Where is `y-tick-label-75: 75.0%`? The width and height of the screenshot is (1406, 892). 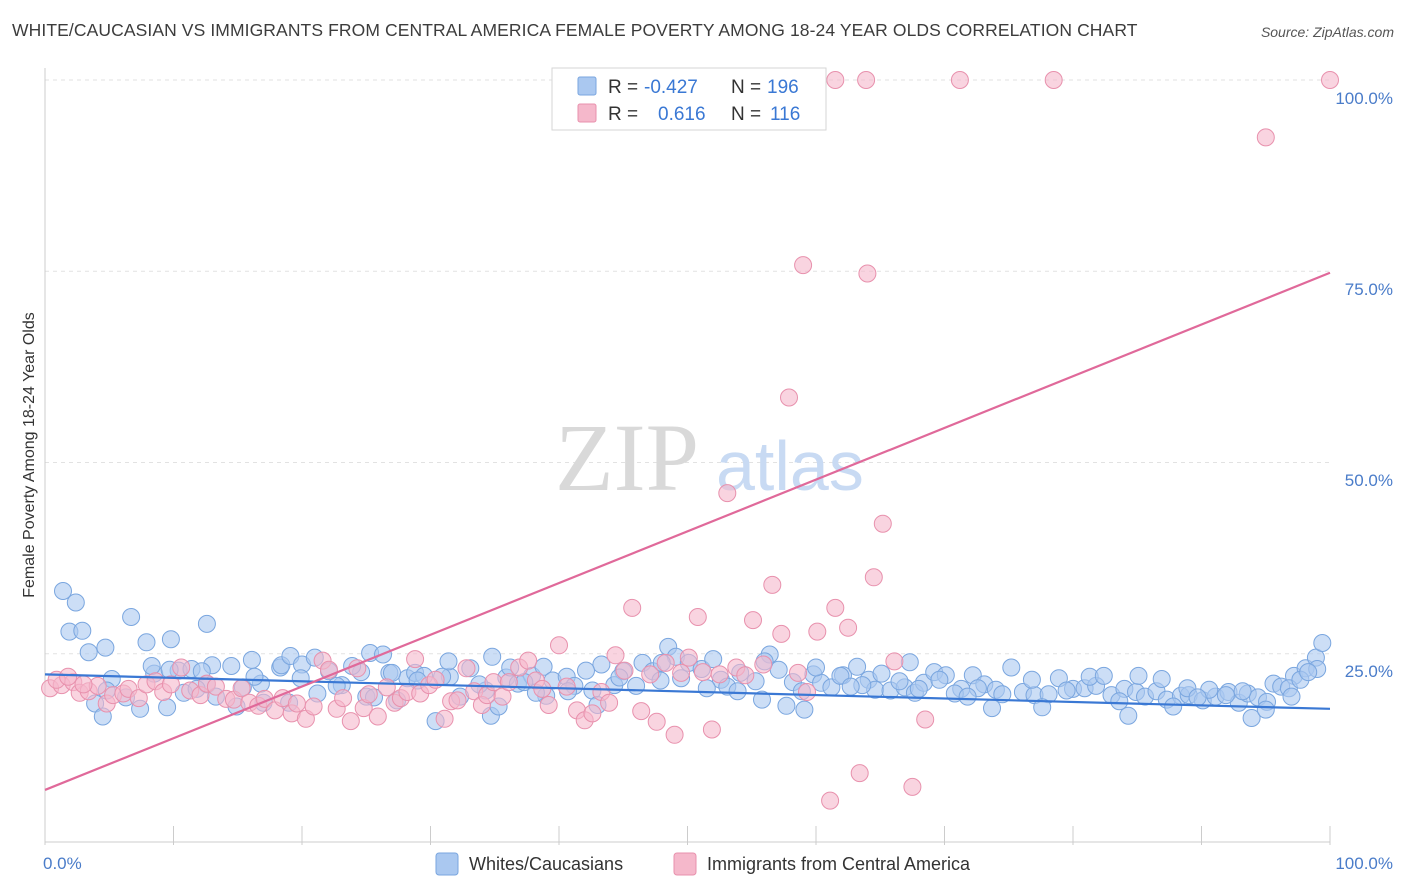
y-tick-label-75: 75.0% is located at coordinates (1369, 289).